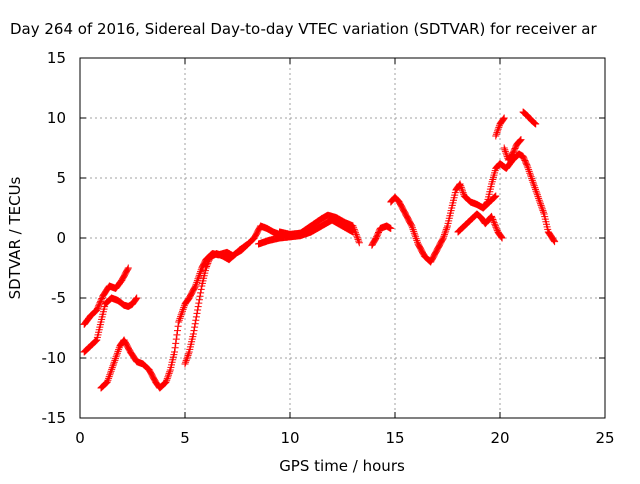 This screenshot has height=484, width=640. Describe the element at coordinates (61, 178) in the screenshot. I see `y-tick-label: 5` at that location.